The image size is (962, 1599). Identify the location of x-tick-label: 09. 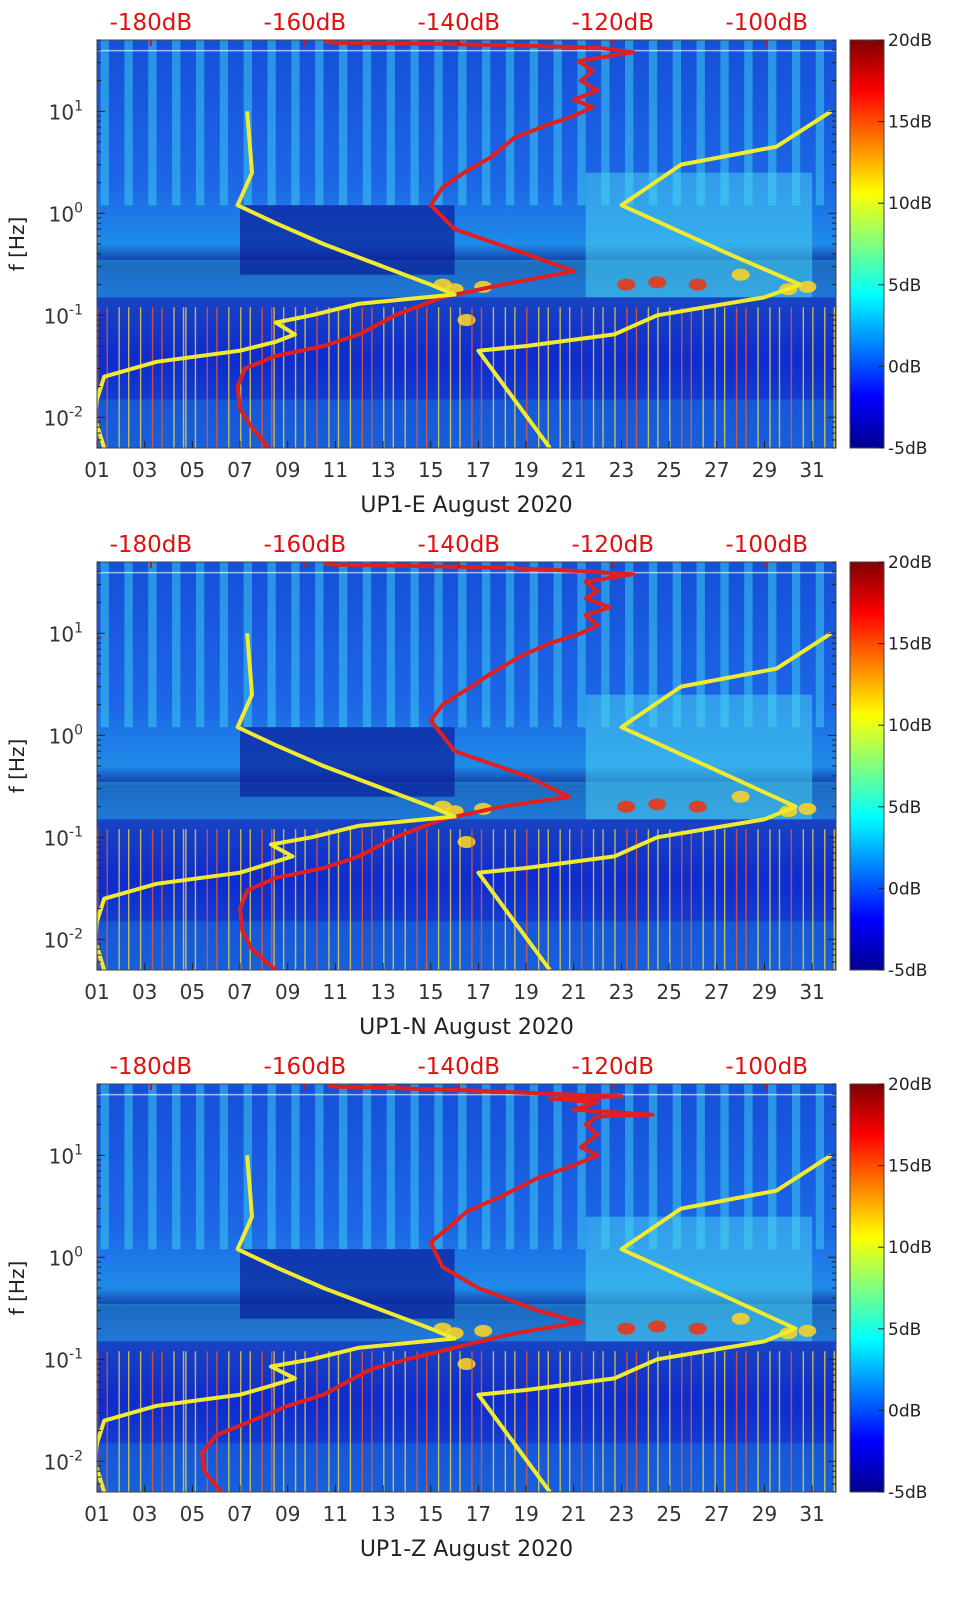
(287, 1514).